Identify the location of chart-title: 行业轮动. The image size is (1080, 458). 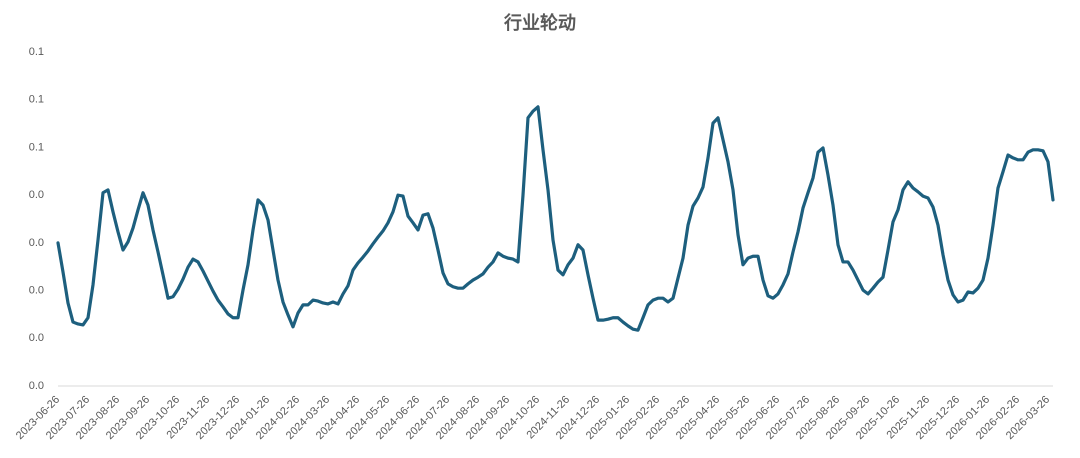
(539, 22).